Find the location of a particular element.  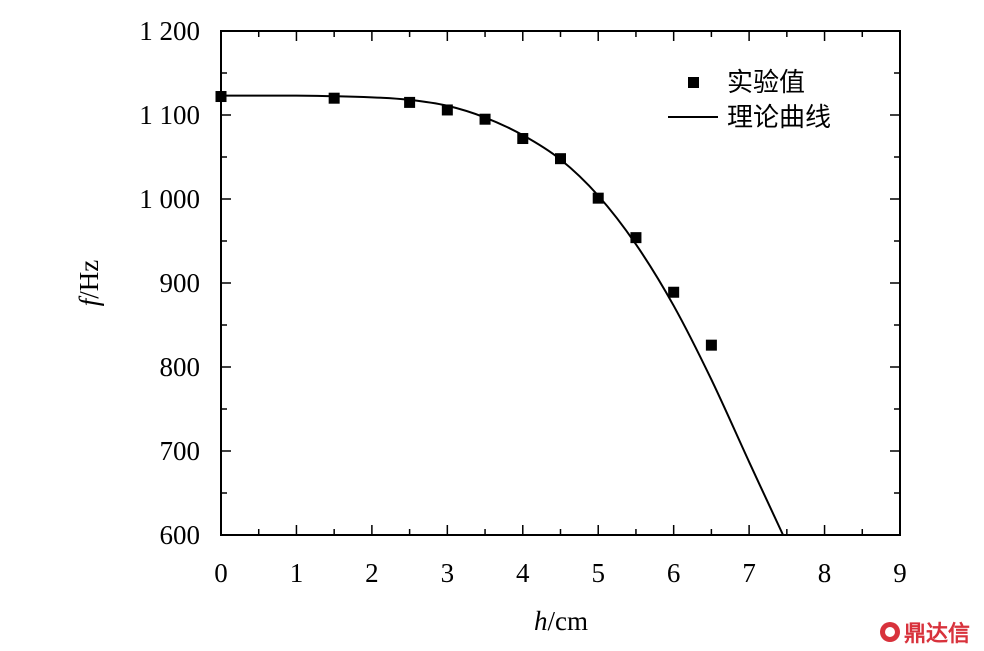

x-tick-label: 3 is located at coordinates (448, 573).